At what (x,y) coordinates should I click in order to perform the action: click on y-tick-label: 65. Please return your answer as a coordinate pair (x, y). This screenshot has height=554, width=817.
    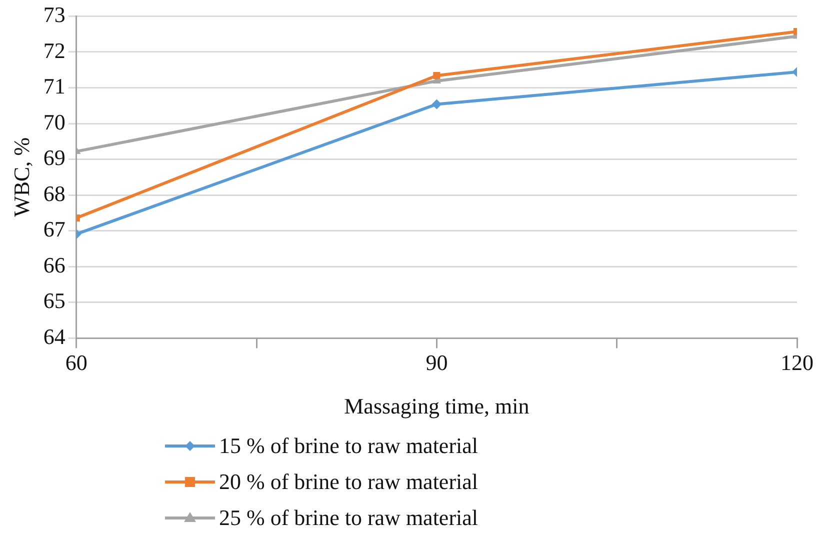
    Looking at the image, I should click on (54, 301).